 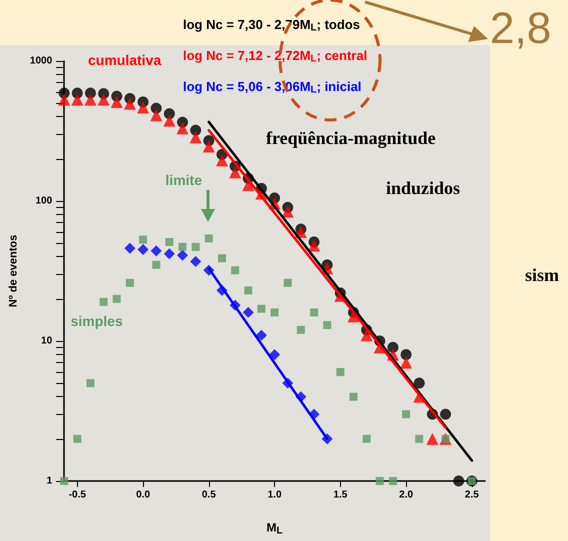 I want to click on y-tick-label: 1000, so click(x=41, y=61).